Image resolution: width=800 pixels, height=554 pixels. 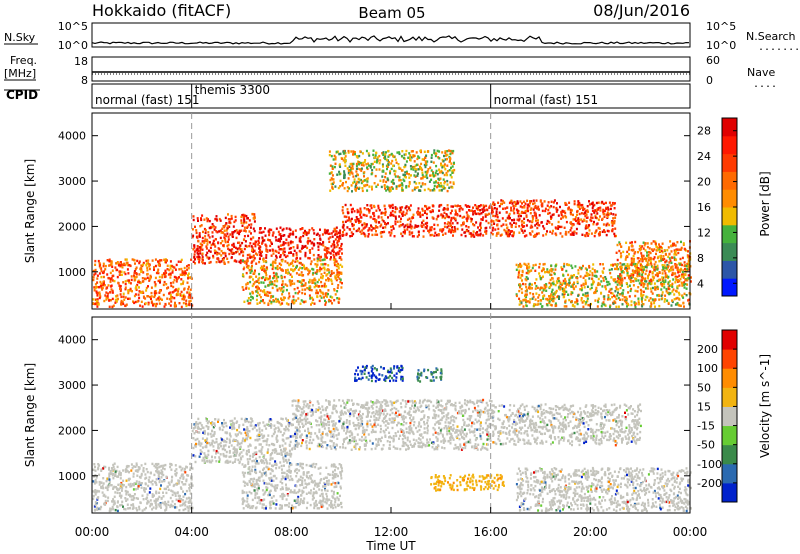 What do you see at coordinates (72, 272) in the screenshot?
I see `y-tick-label: 1000` at bounding box center [72, 272].